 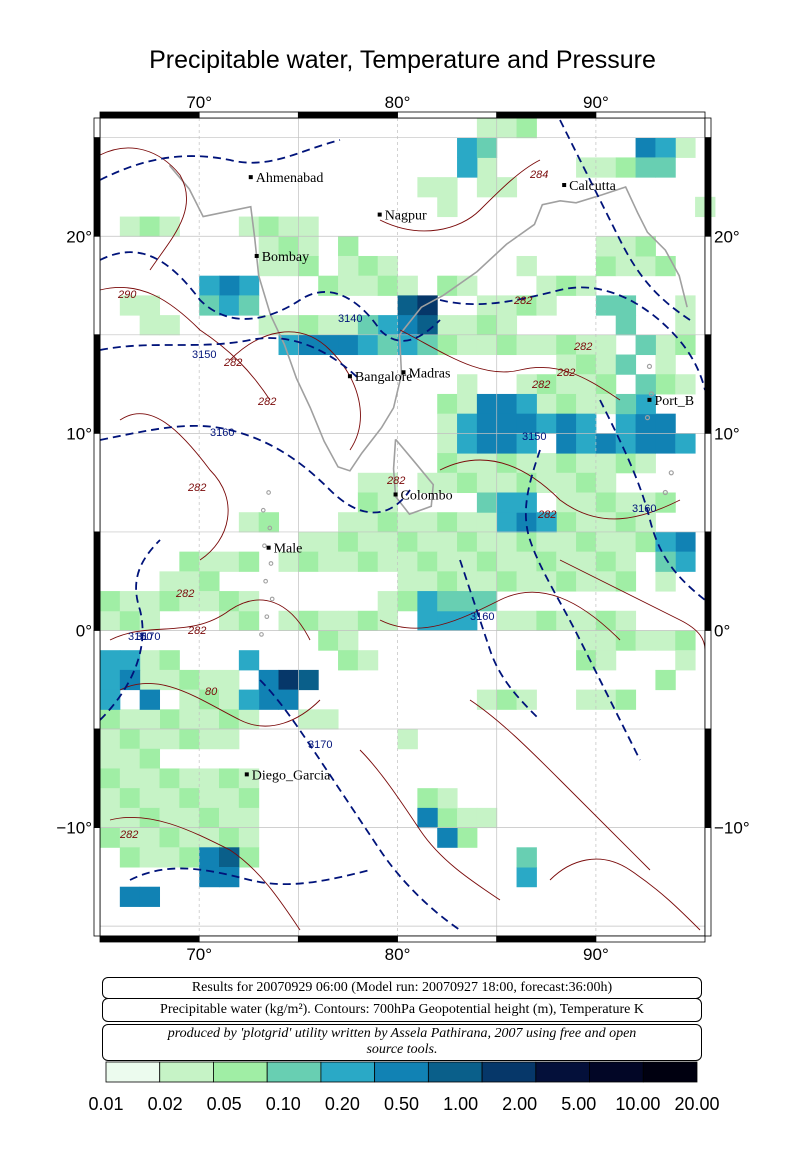 I want to click on legend-tick-label: 5.00, so click(x=579, y=1104).